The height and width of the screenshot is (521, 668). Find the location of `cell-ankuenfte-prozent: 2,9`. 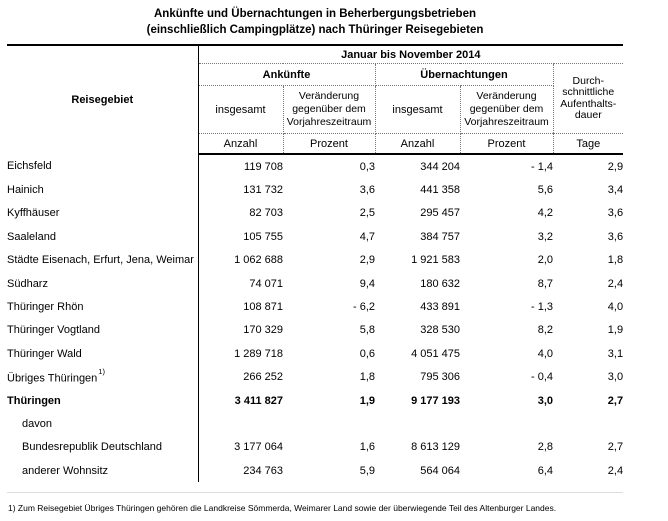

cell-ankuenfte-prozent: 2,9 is located at coordinates (367, 260).